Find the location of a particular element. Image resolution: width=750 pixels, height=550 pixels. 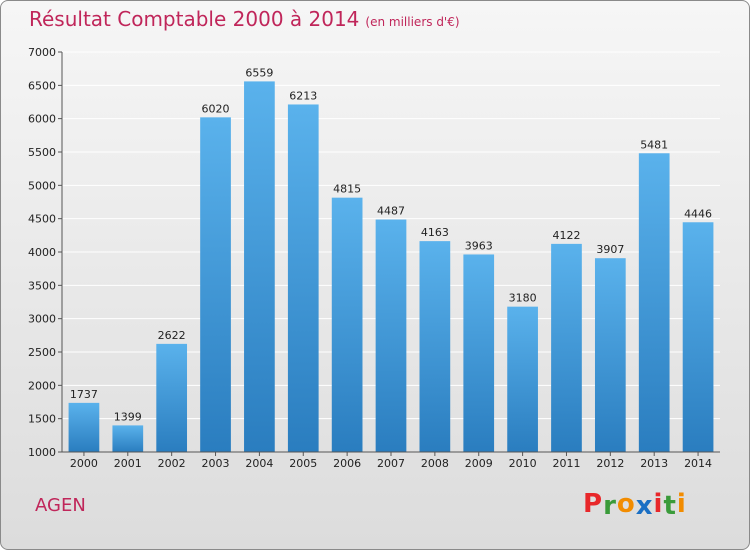

x-tick-label: 2004 is located at coordinates (259, 463).